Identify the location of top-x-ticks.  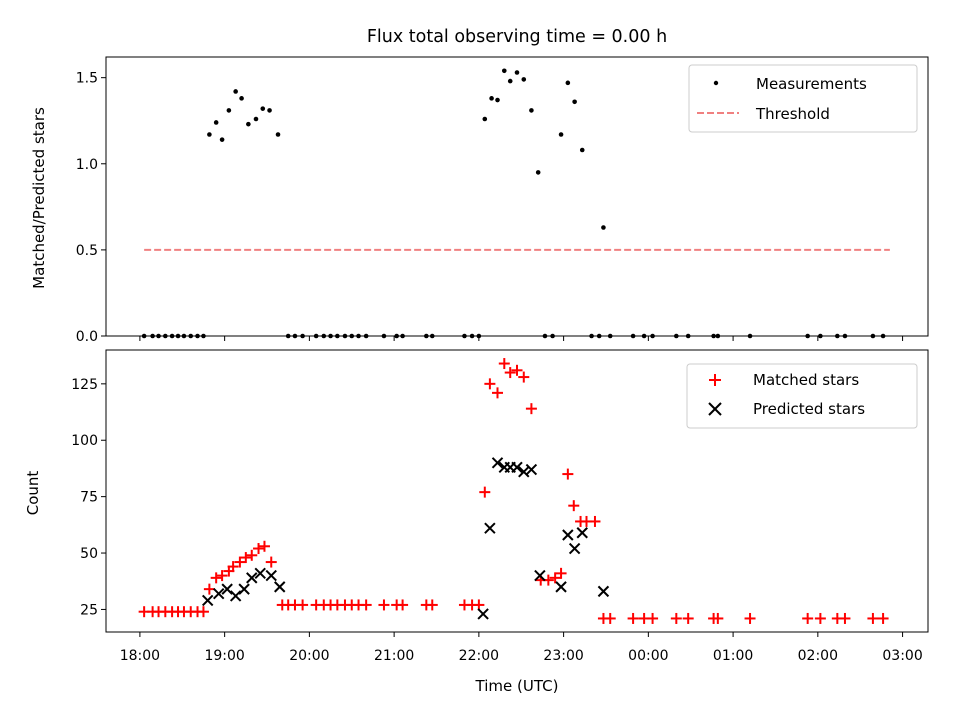
(521, 338).